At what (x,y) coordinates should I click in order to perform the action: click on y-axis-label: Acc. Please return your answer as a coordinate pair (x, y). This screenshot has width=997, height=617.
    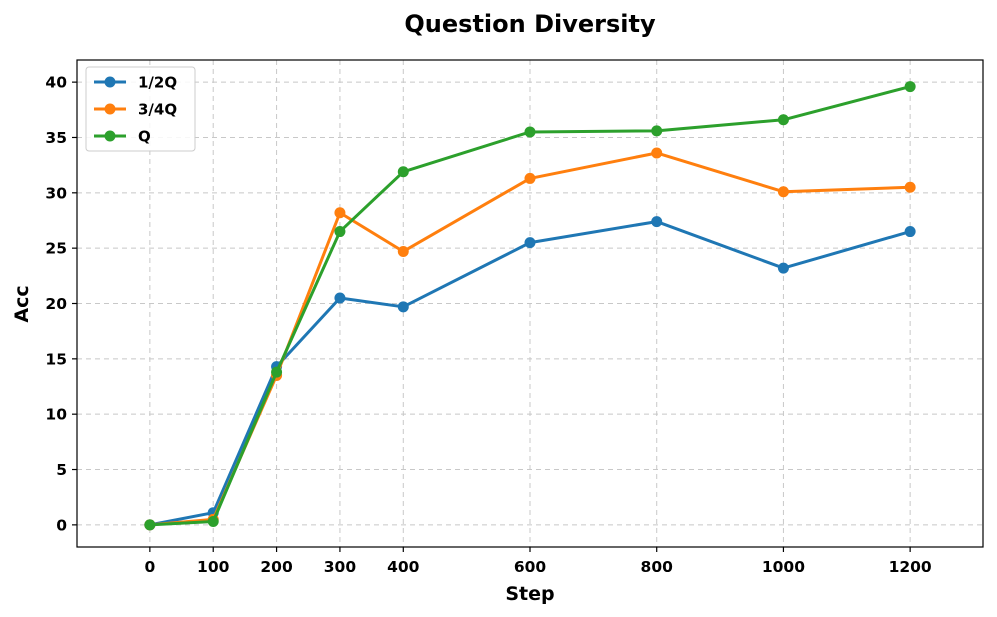
    Looking at the image, I should click on (22, 303).